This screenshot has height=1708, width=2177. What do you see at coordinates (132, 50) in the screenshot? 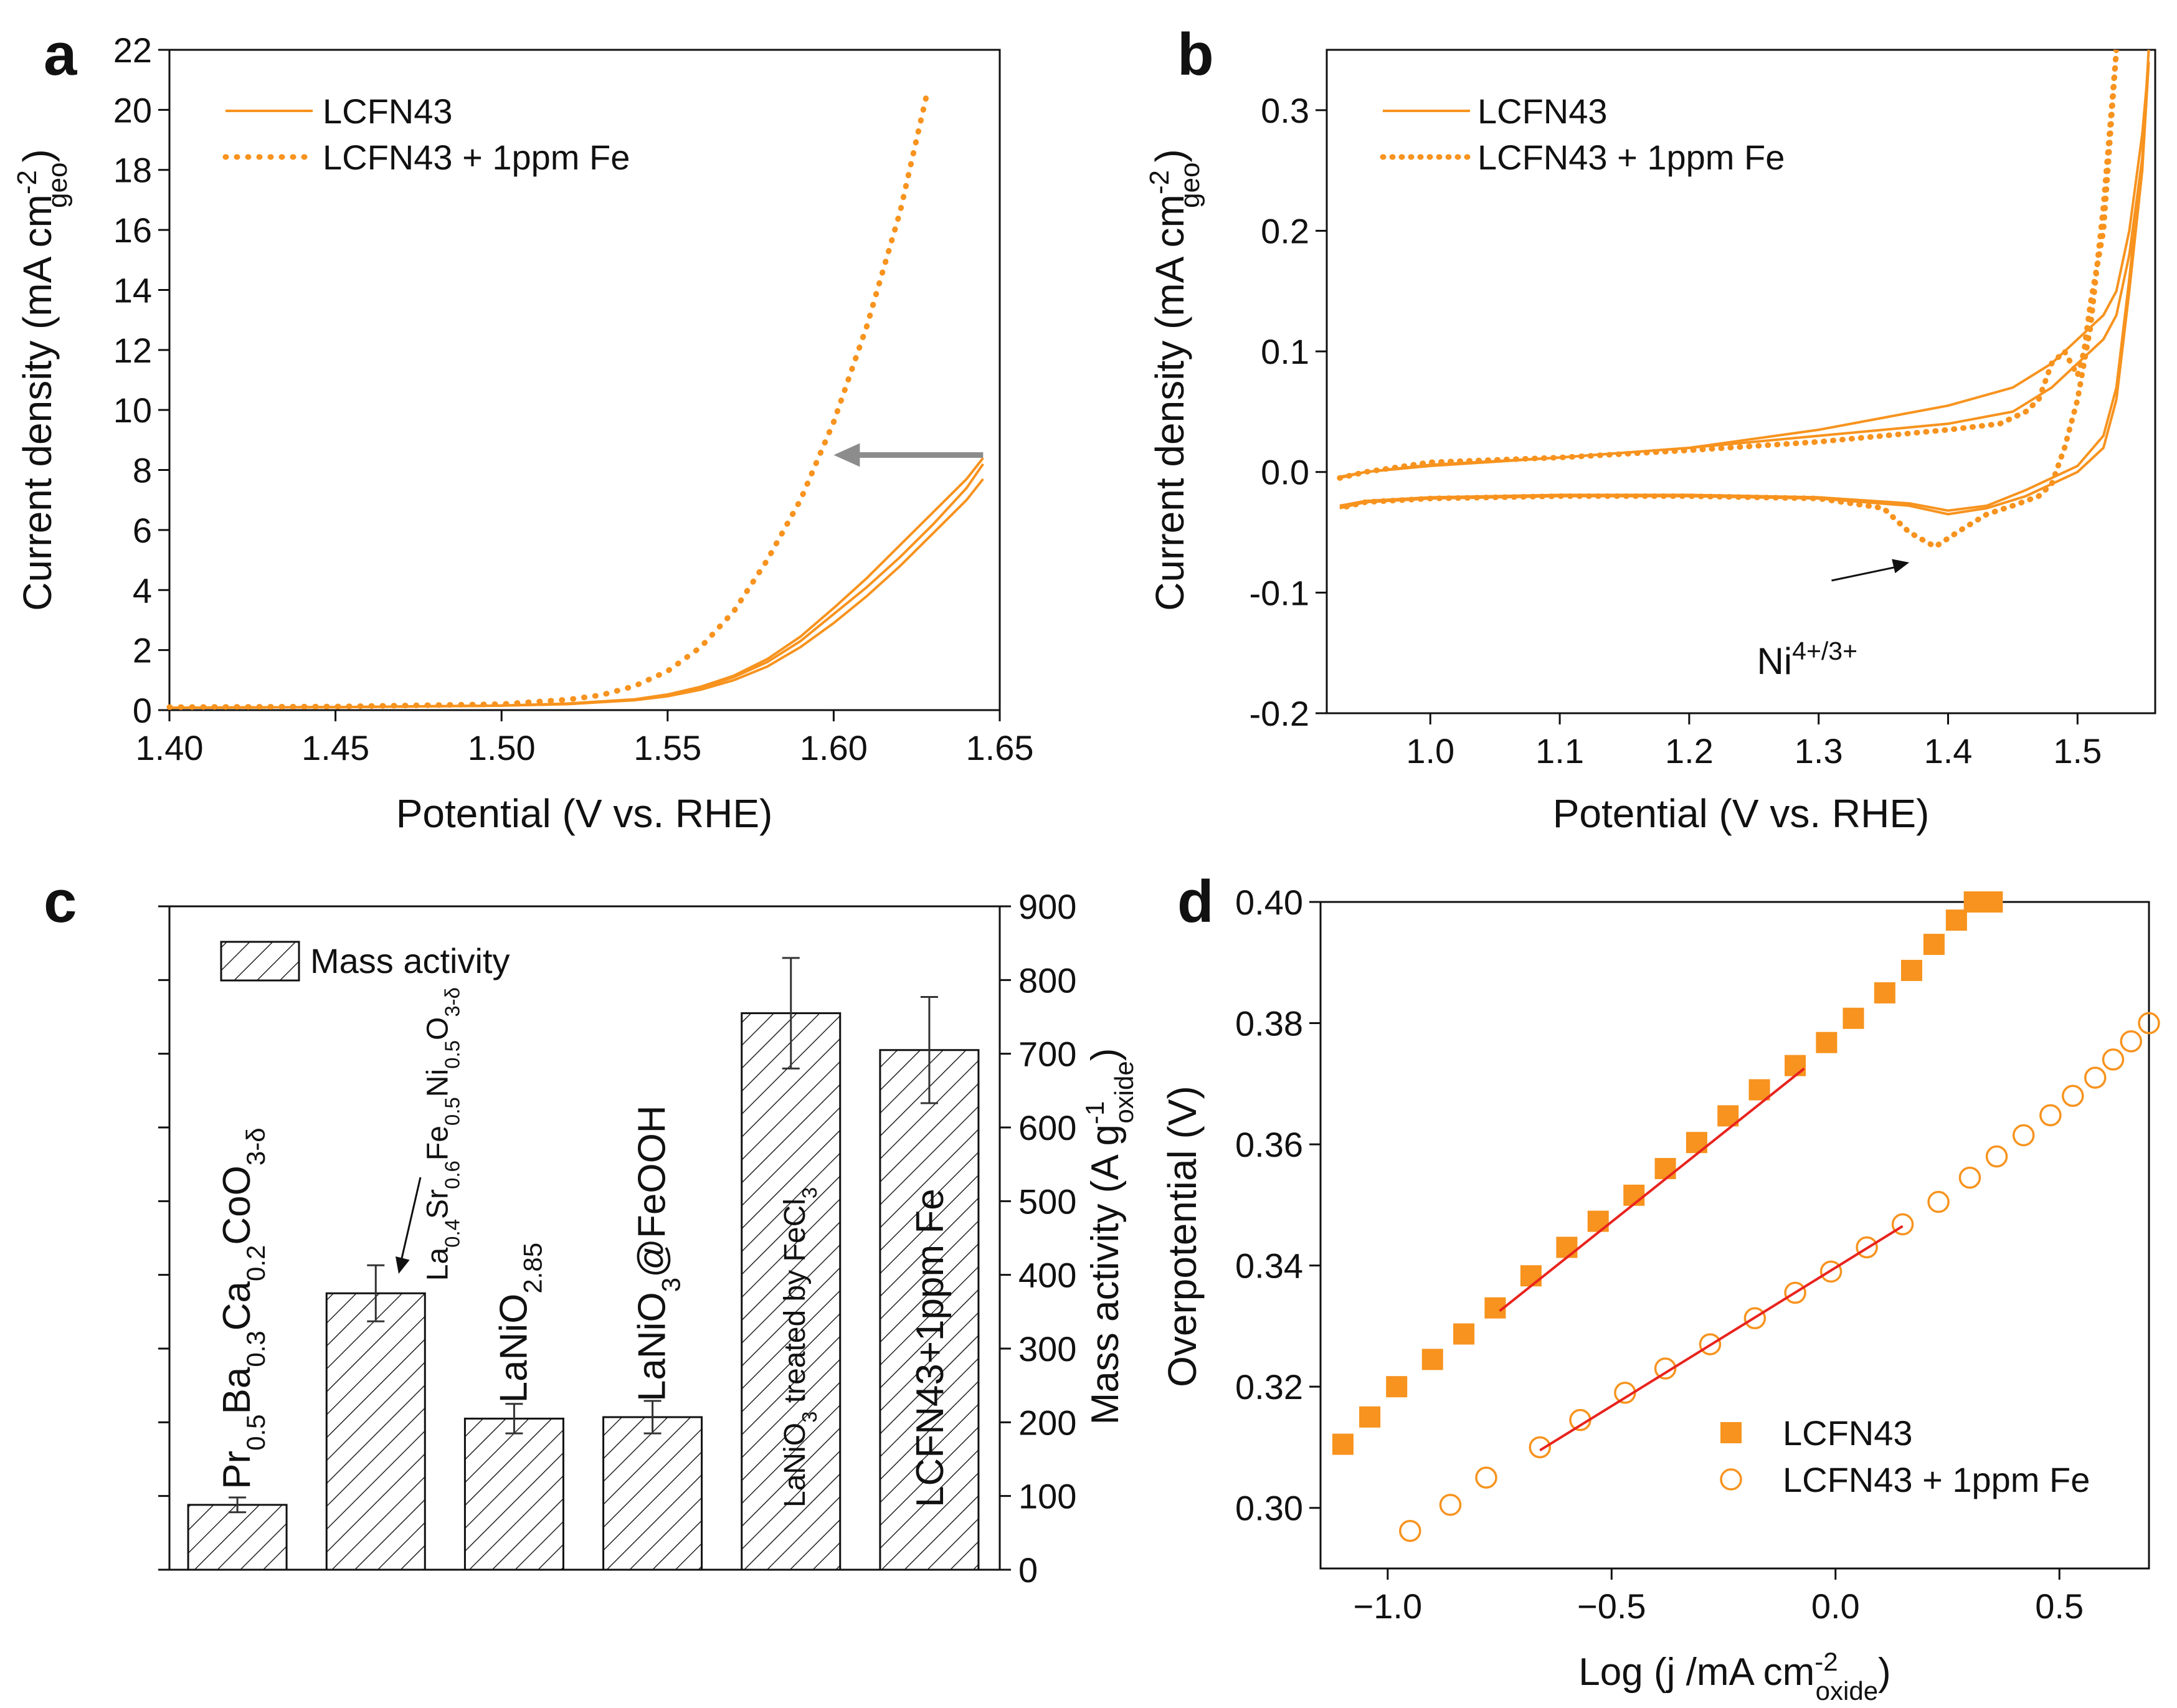
I see `y-tick-label: 22` at bounding box center [132, 50].